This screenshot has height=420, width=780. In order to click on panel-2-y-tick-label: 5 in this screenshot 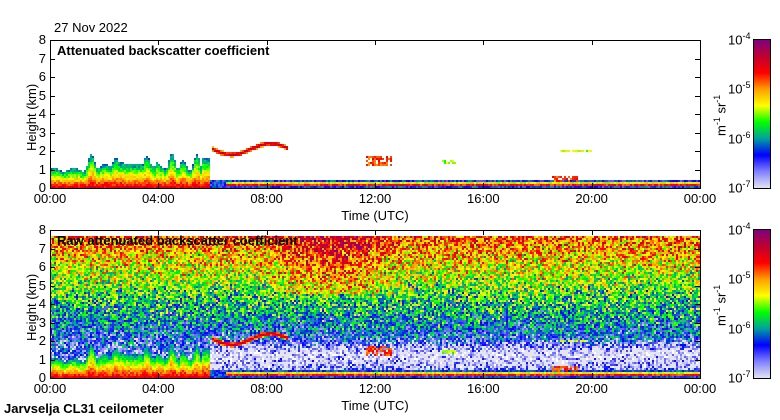, I will do `click(42, 285)`.